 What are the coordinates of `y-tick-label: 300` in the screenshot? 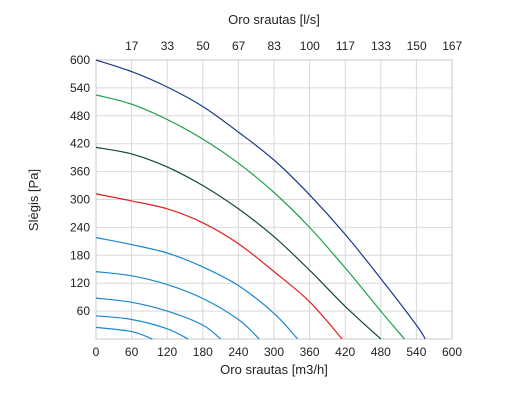 It's located at (80, 200).